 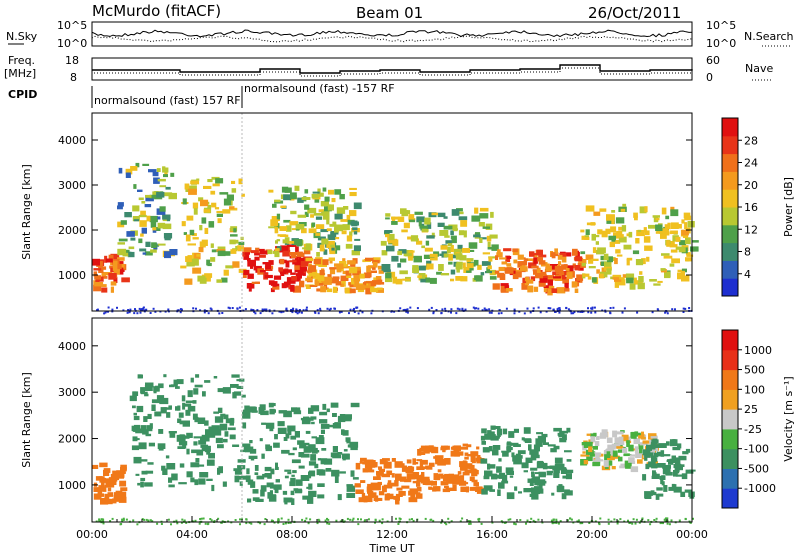 What do you see at coordinates (72, 185) in the screenshot?
I see `y-tick-label: 3000` at bounding box center [72, 185].